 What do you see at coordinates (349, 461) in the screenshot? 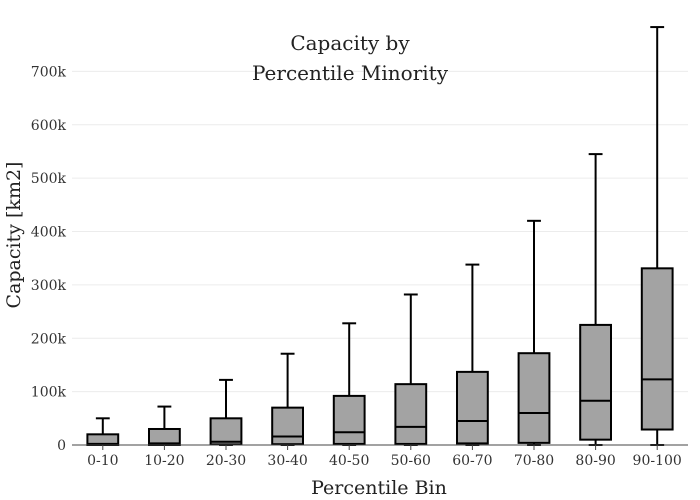
I see `x-tick-label: 40-50` at bounding box center [349, 461].